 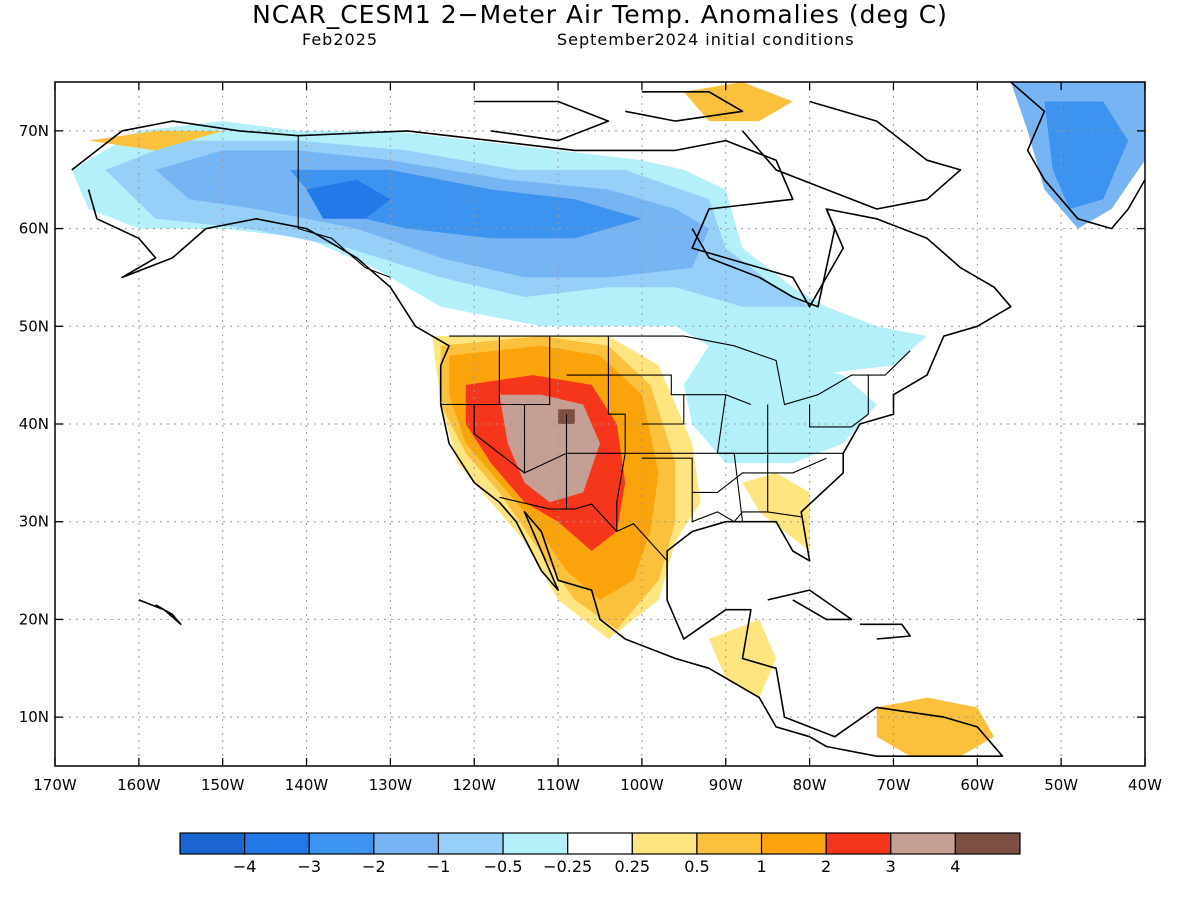 What do you see at coordinates (34, 326) in the screenshot?
I see `lat-tick-label: 50N` at bounding box center [34, 326].